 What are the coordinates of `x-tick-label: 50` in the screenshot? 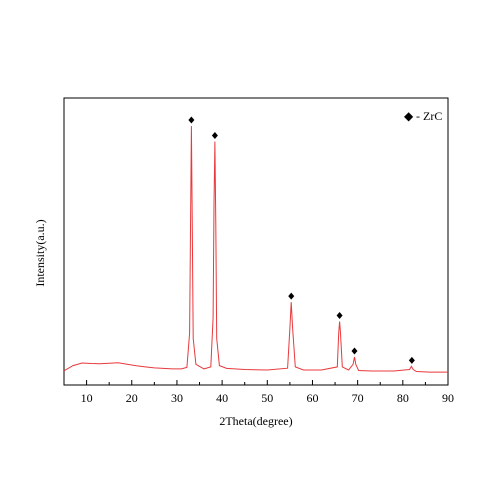 It's located at (267, 398).